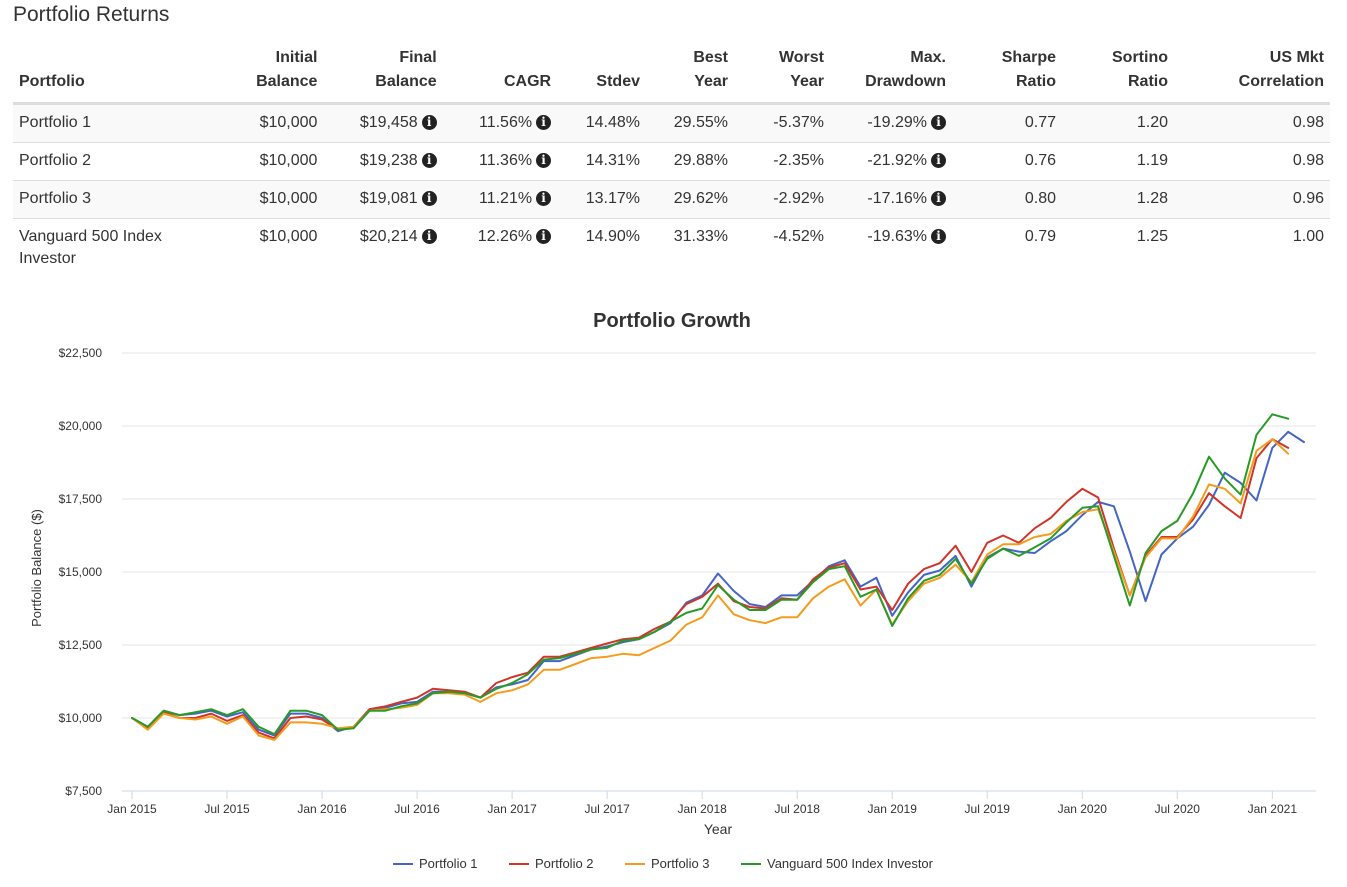 The width and height of the screenshot is (1347, 887). Describe the element at coordinates (322, 809) in the screenshot. I see `x-tick-label: Jan 2016` at that location.